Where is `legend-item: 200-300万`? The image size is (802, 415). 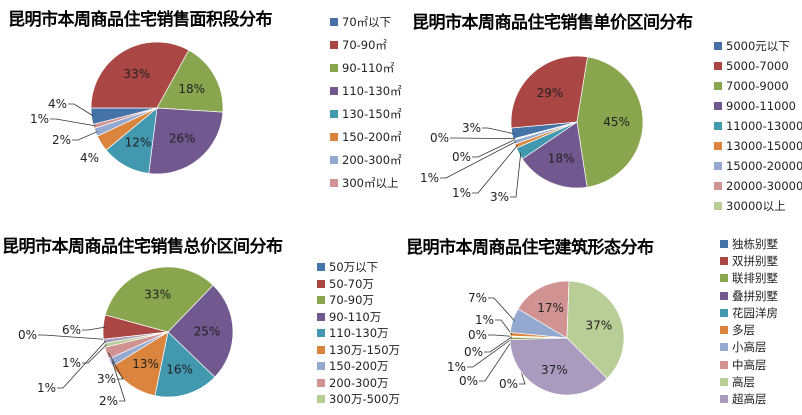 legend-item: 200-300万 is located at coordinates (358, 383).